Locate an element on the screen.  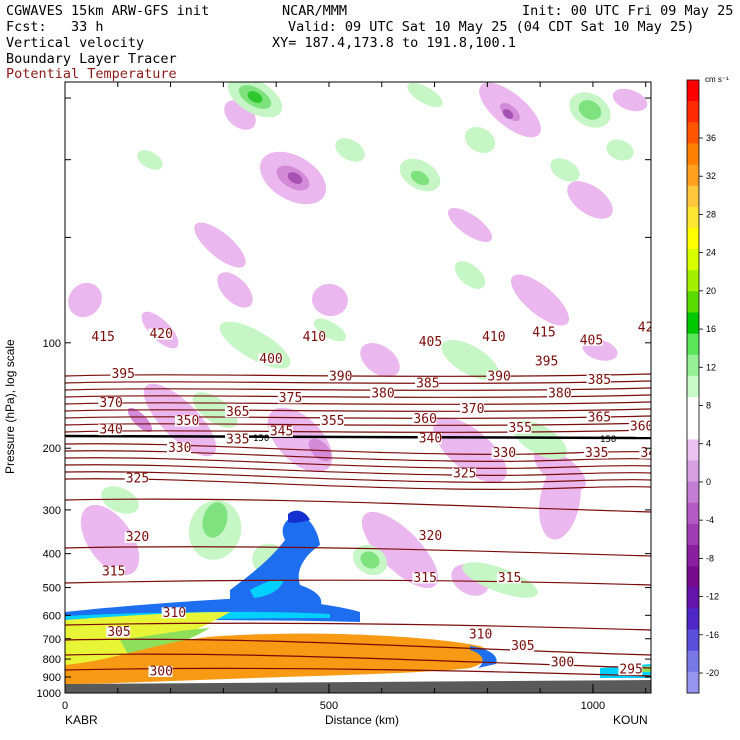
y-tick-label: 900 is located at coordinates (52, 678).